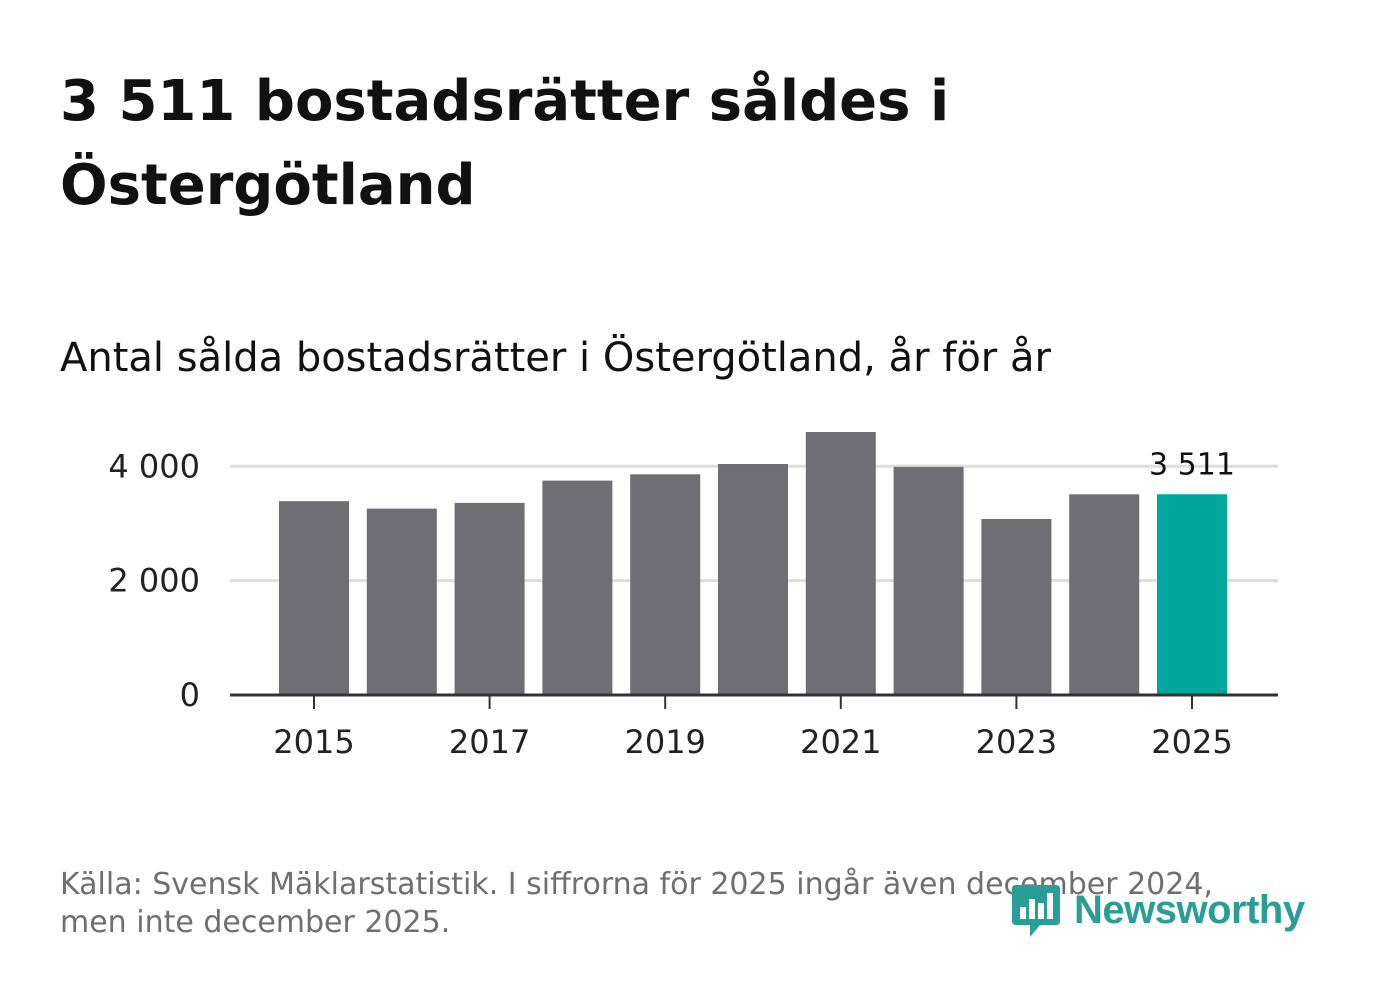 This screenshot has width=1382, height=999. Describe the element at coordinates (1036, 911) in the screenshot. I see `newsworthy-chart-bubble-icon` at that location.